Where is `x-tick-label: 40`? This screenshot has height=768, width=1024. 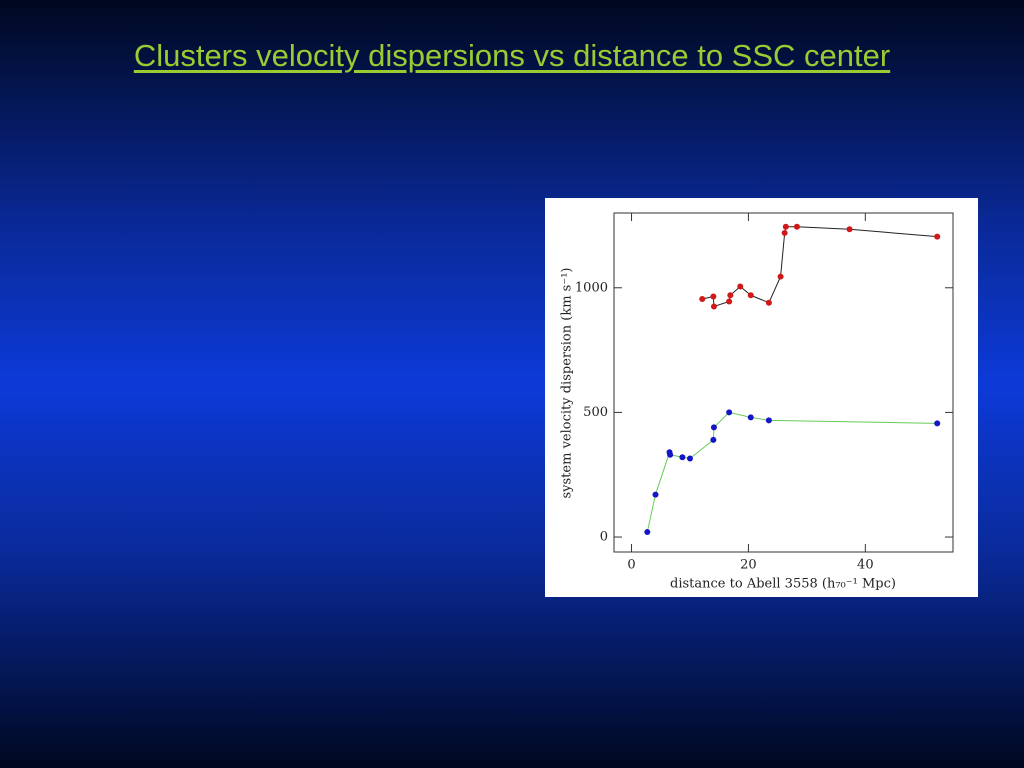
x-tick-label: 40 is located at coordinates (865, 565).